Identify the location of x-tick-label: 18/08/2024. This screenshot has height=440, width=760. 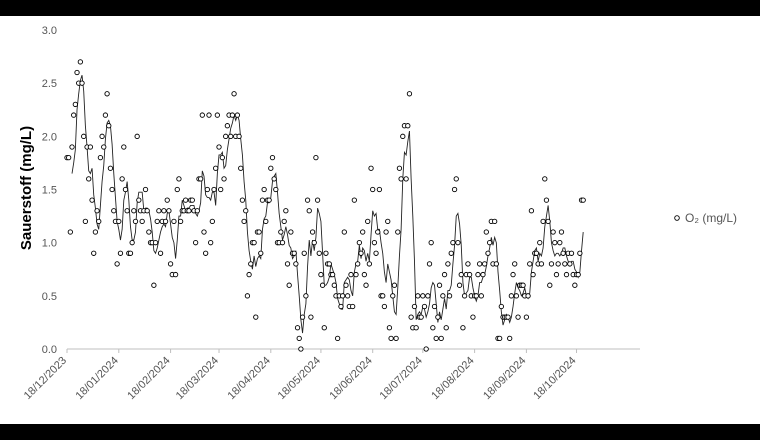
(452, 378).